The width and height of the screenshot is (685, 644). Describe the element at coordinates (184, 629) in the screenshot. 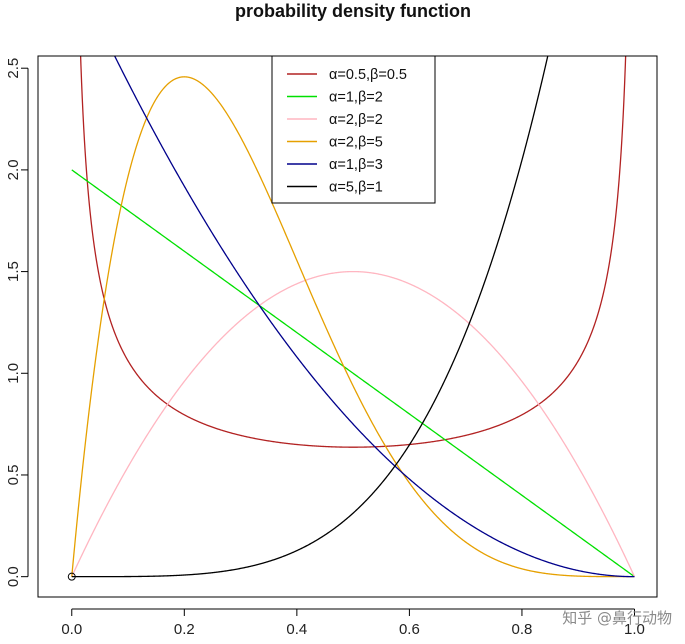

I see `x-tick-label-1: 0.2` at that location.